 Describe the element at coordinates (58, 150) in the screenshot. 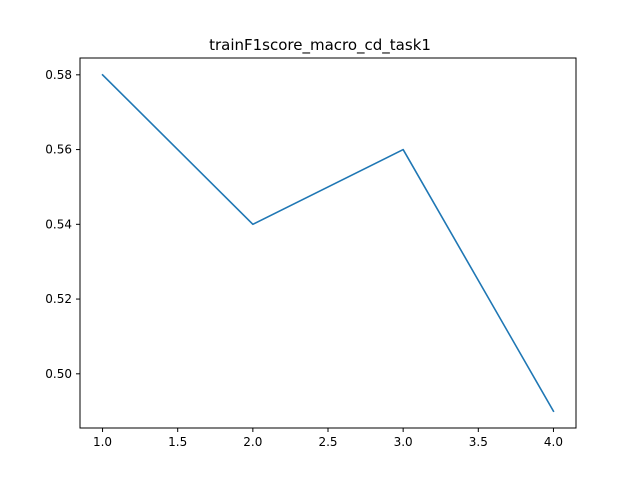

I see `y-tick-label: 0.56` at that location.